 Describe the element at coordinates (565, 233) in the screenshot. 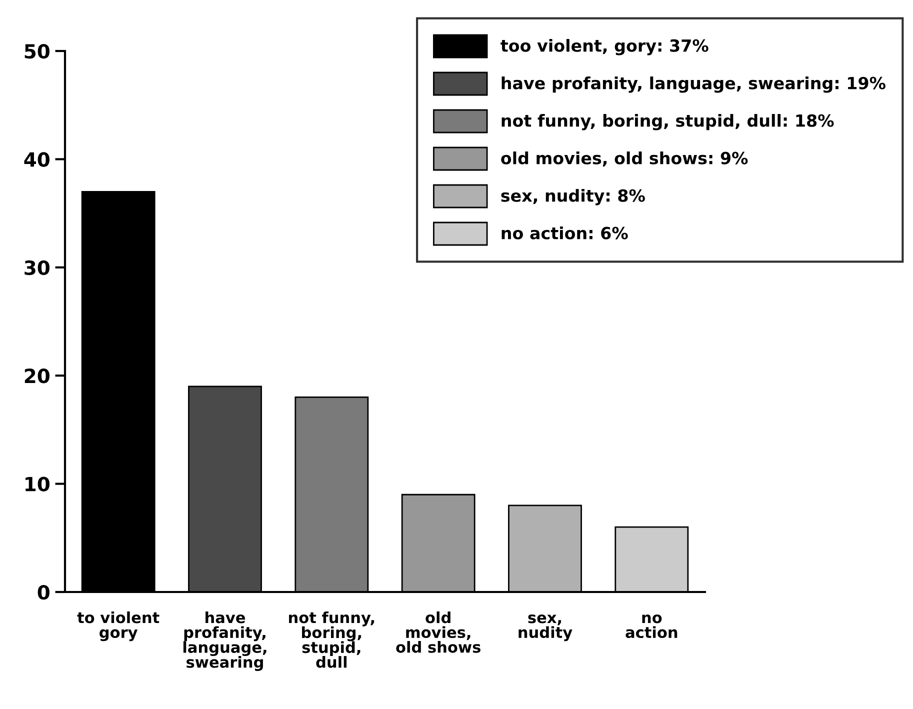

I see `legend-label: no action: 6%` at that location.